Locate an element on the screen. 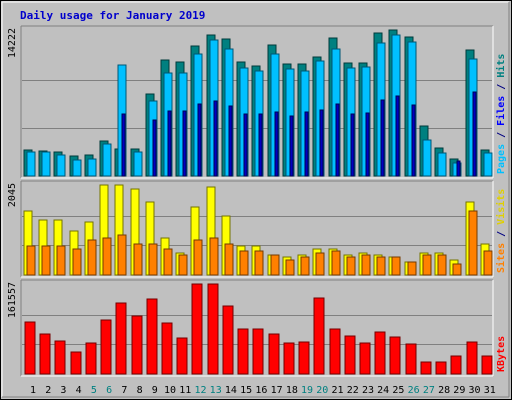 The height and width of the screenshot is (400, 512). legend-entry: Files is located at coordinates (501, 111).